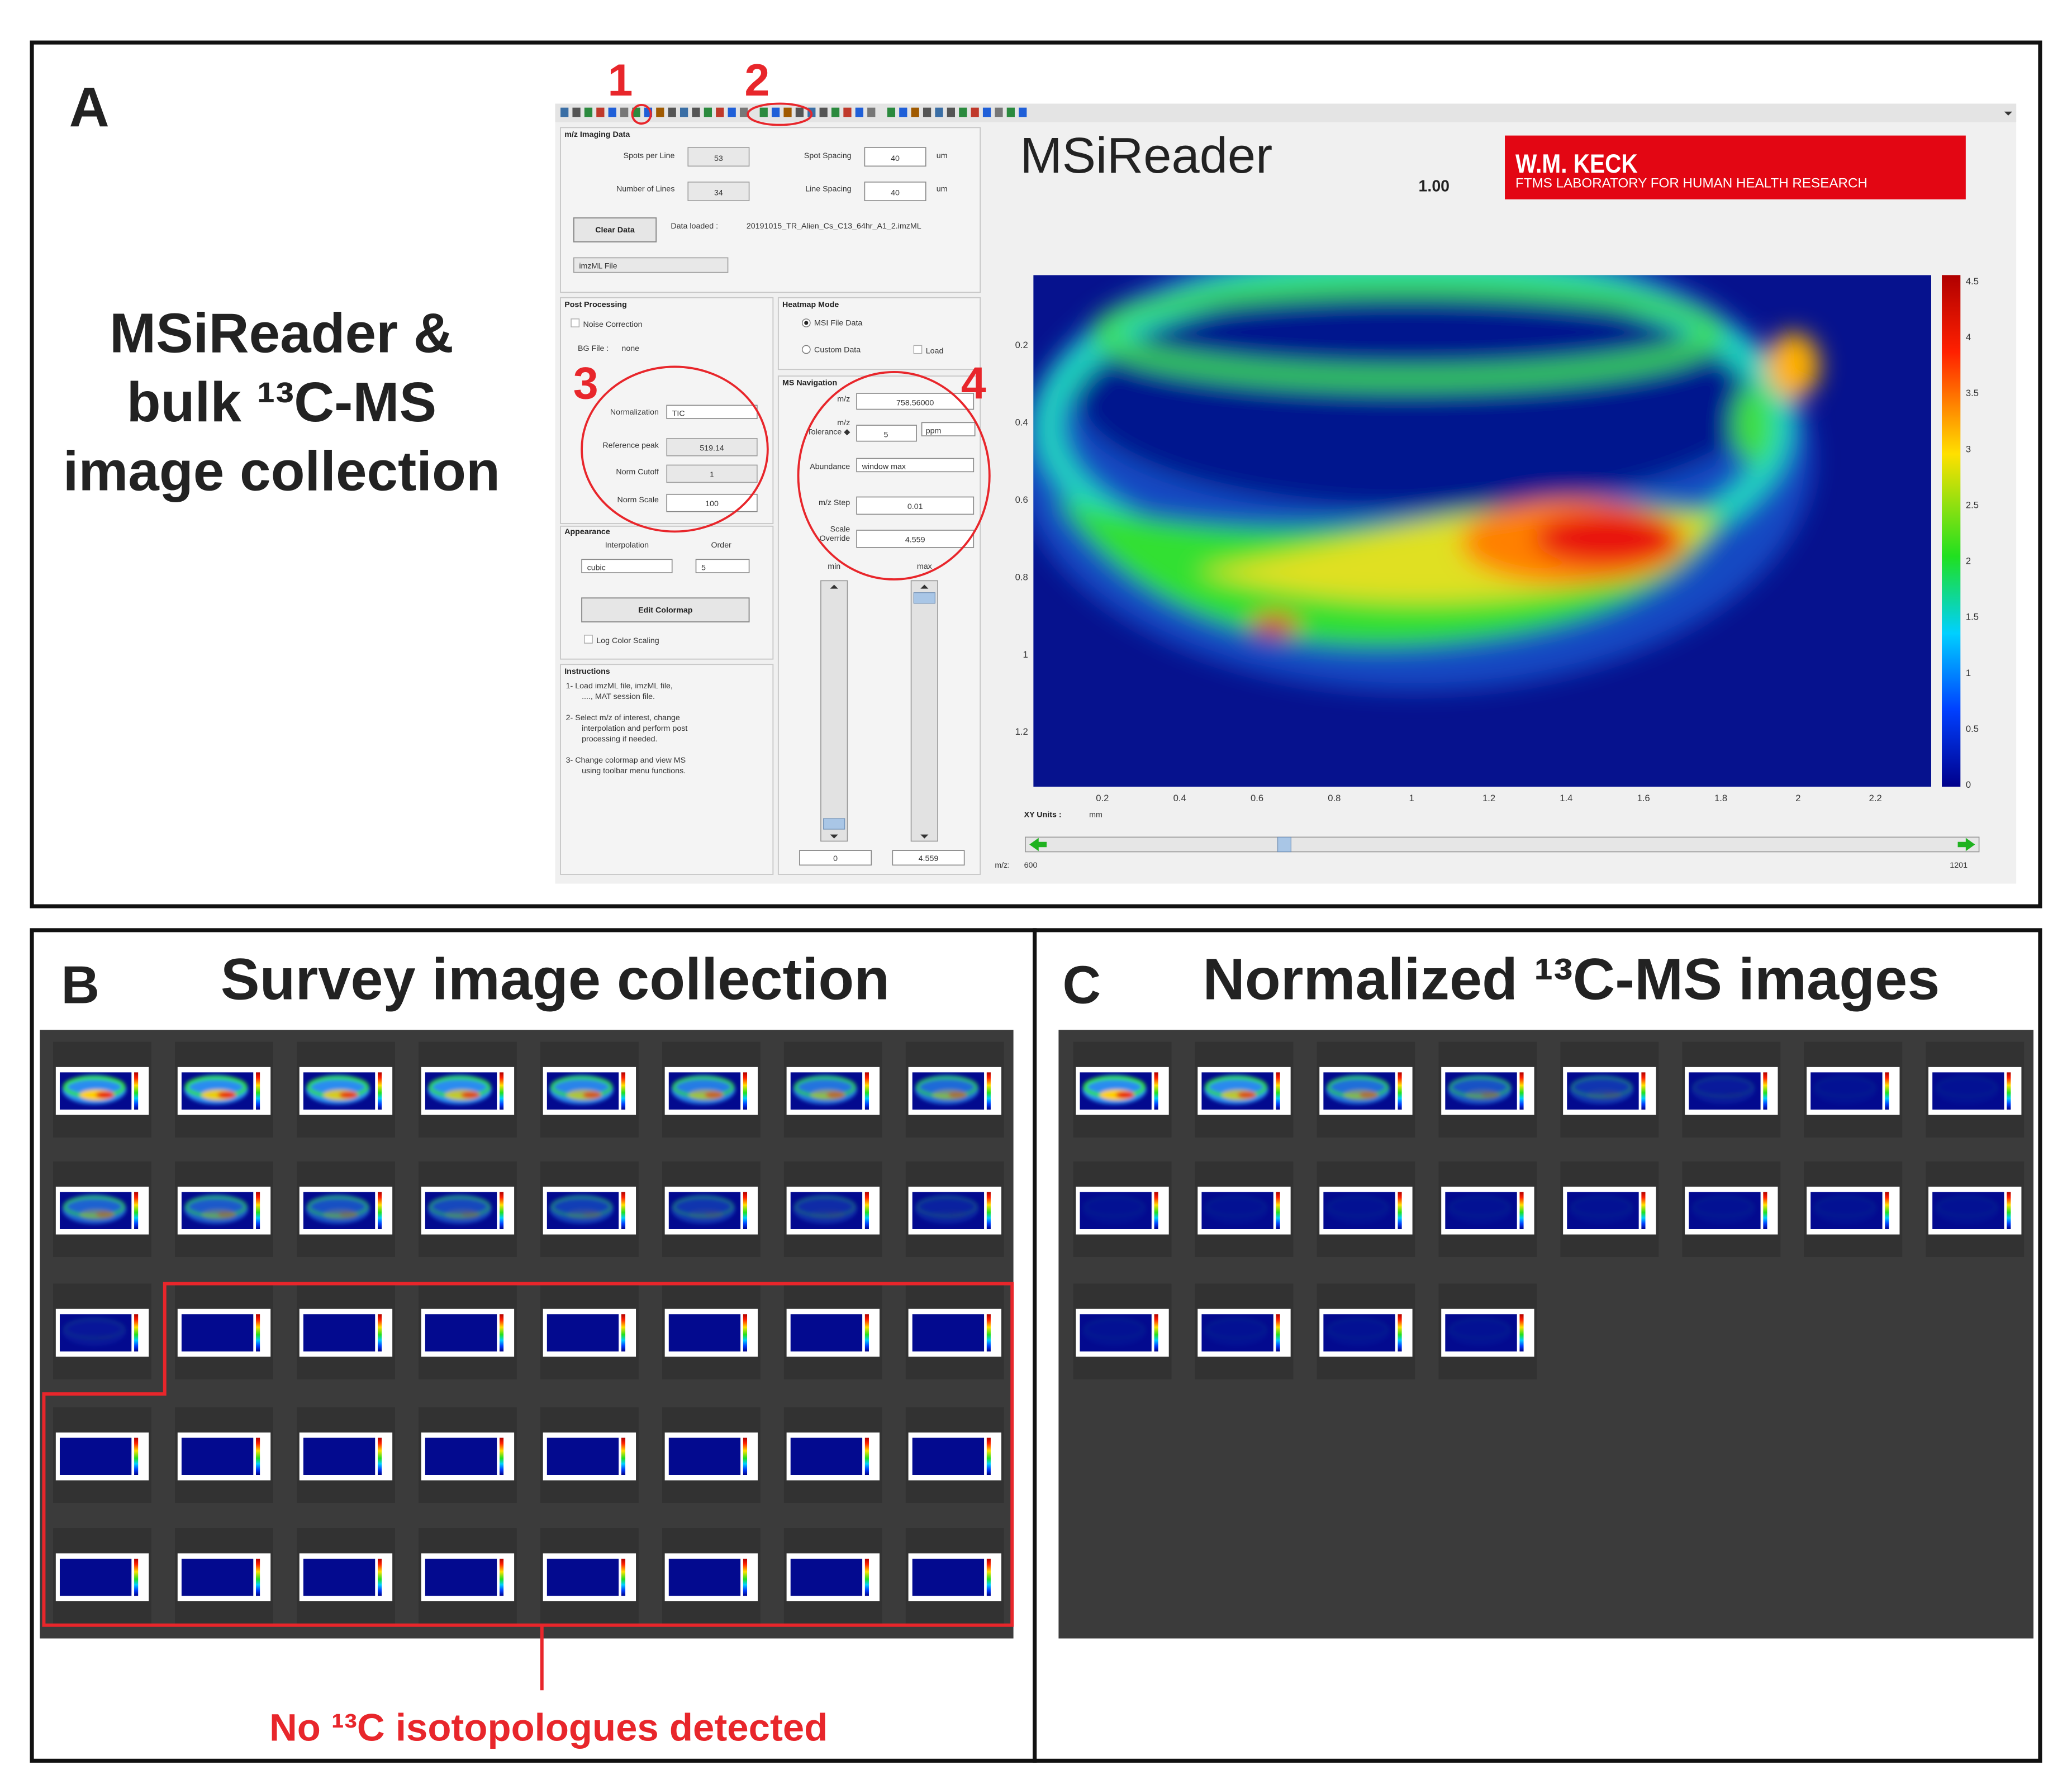  What do you see at coordinates (828, 432) in the screenshot?
I see `field-label: Tolerance ◆` at bounding box center [828, 432].